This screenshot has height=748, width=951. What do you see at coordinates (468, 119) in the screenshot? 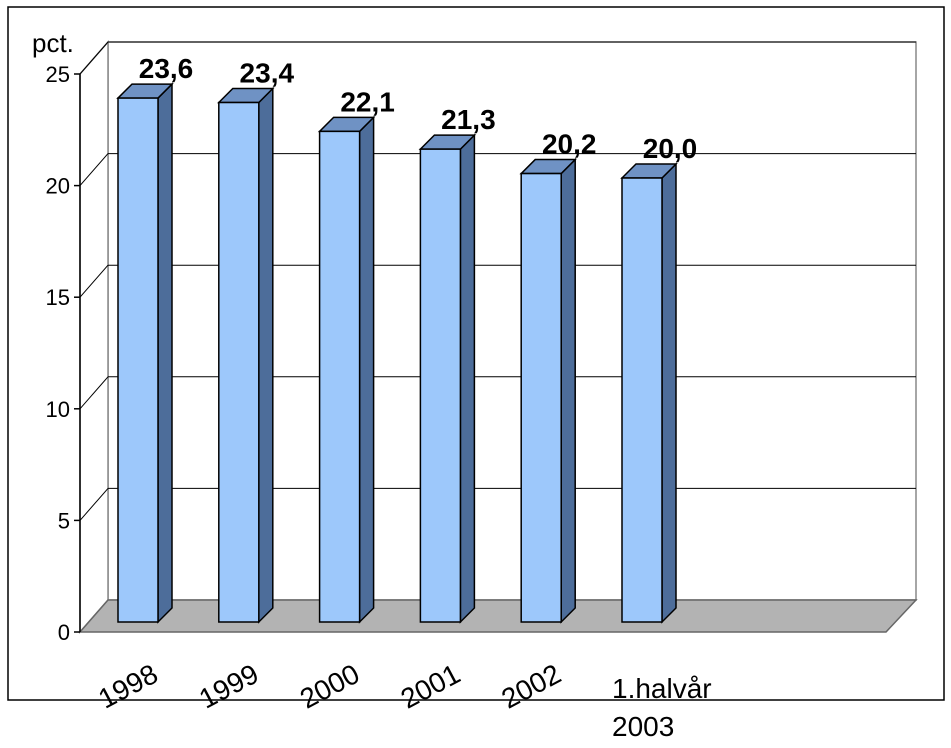
I see `data-label: 21,3` at bounding box center [468, 119].